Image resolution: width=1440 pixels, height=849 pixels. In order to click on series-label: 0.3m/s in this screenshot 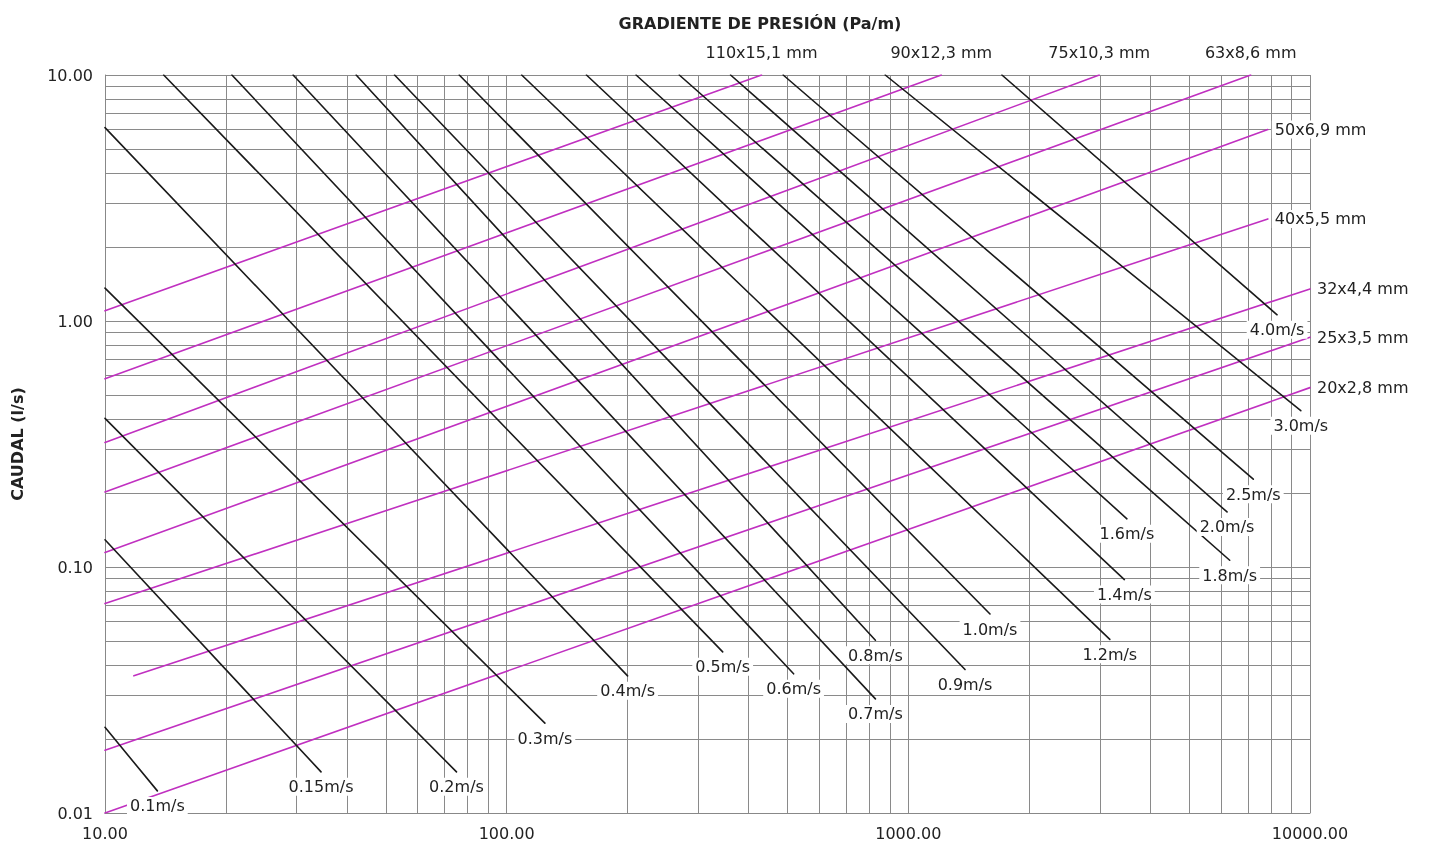, I will do `click(545, 738)`.